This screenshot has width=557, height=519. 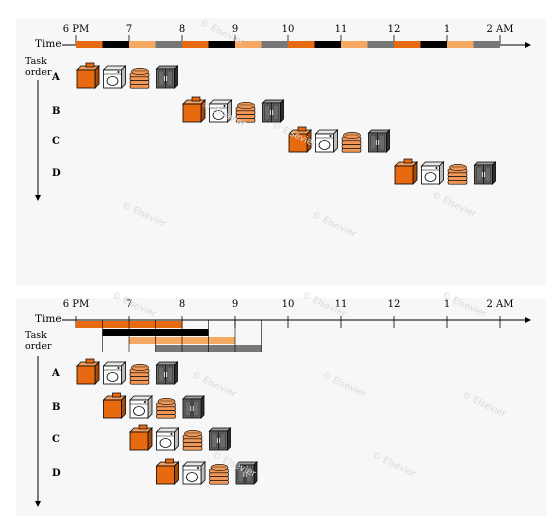 What do you see at coordinates (56, 141) in the screenshot?
I see `sequential-task-label: C` at bounding box center [56, 141].